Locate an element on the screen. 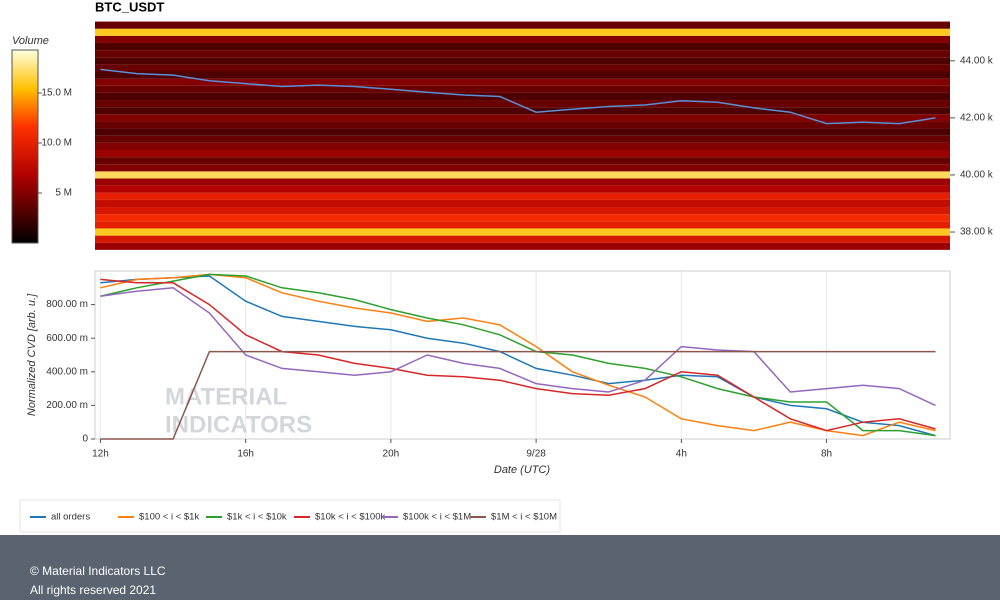 The image size is (1000, 600). legend-label: $100k < i < $1M is located at coordinates (437, 517).